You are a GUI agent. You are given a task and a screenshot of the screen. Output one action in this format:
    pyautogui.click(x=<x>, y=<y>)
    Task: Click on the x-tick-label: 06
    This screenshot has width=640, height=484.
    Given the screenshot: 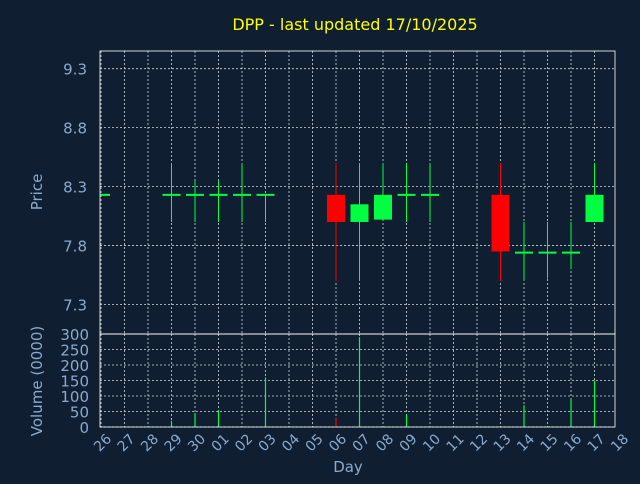 What is the action you would take?
    pyautogui.click(x=338, y=443)
    